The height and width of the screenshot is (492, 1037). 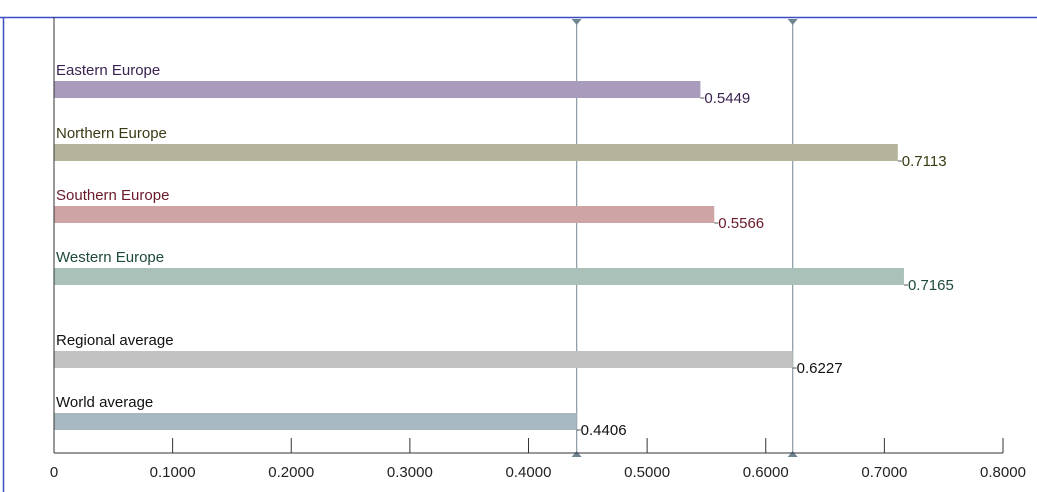 I want to click on x-tick-label: 0.4000, so click(x=529, y=472).